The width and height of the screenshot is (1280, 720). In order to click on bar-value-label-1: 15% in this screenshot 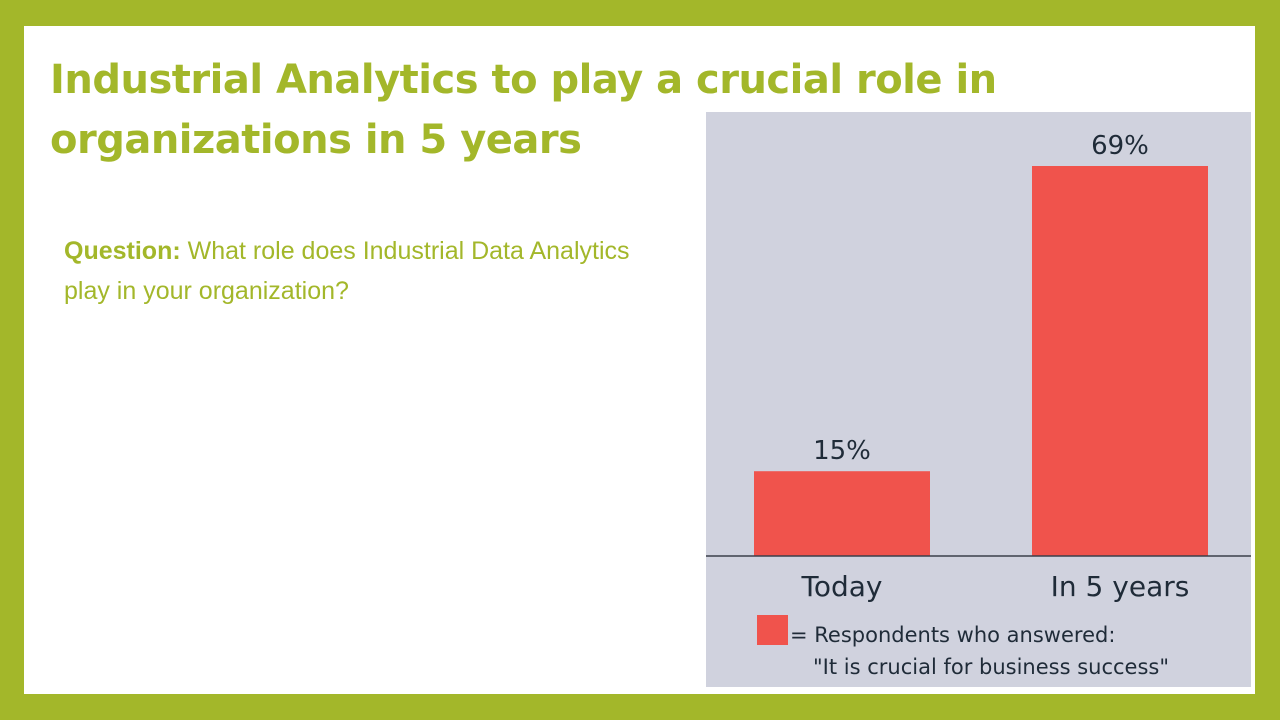, I will do `click(842, 451)`.